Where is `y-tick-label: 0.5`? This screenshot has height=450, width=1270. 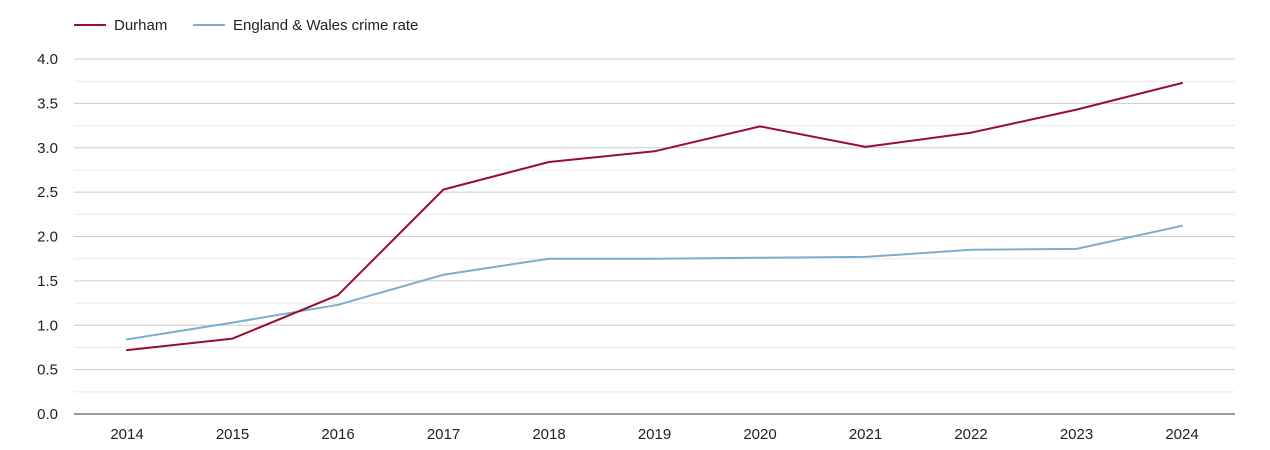
y-tick-label: 0.5 is located at coordinates (47, 370).